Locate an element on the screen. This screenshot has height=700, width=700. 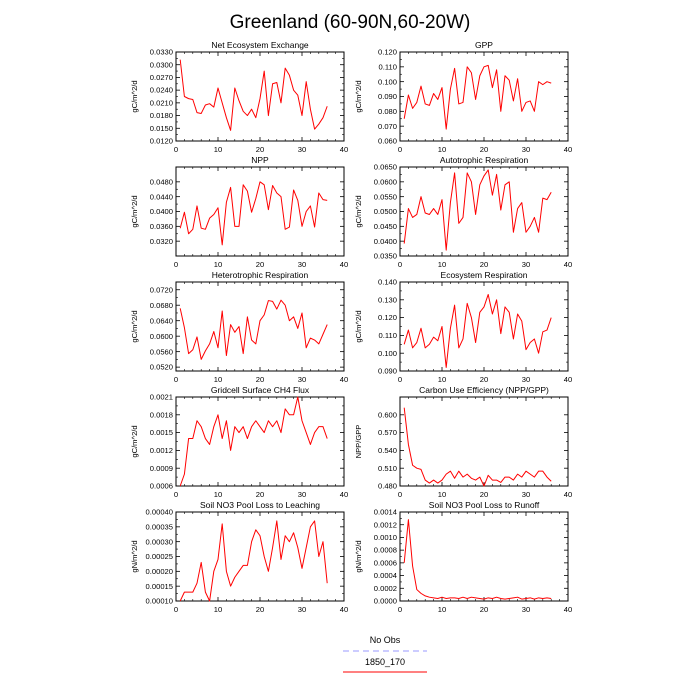
panel-title: Gridcell Surface CH4 Flux is located at coordinates (260, 390).